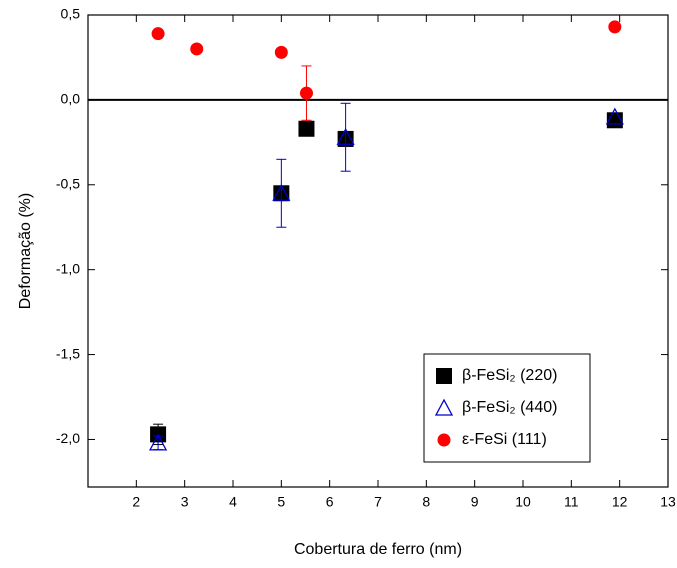  What do you see at coordinates (68, 183) in the screenshot?
I see `y-tick-label: -0,5` at bounding box center [68, 183].